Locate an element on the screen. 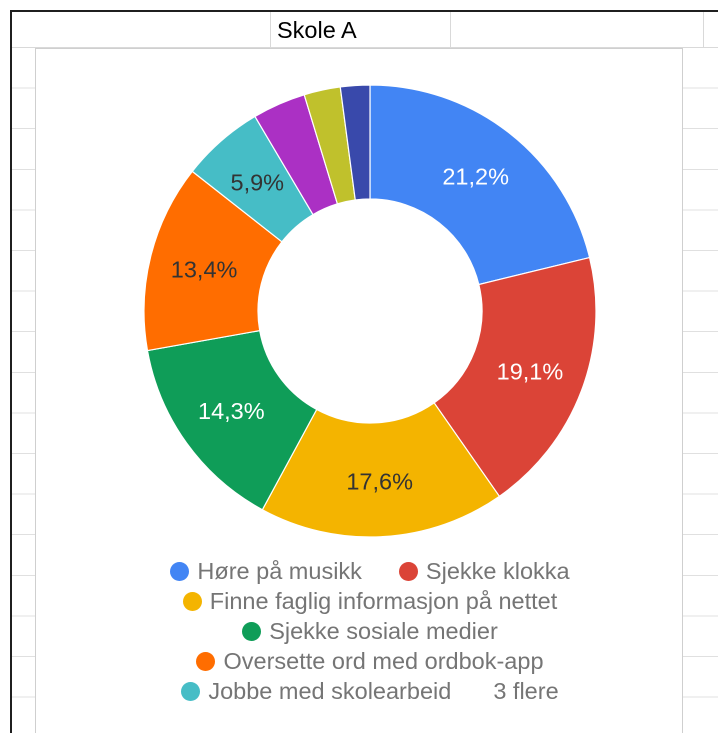  legend-row: Finne faglig informasjon på nettet is located at coordinates (370, 601).